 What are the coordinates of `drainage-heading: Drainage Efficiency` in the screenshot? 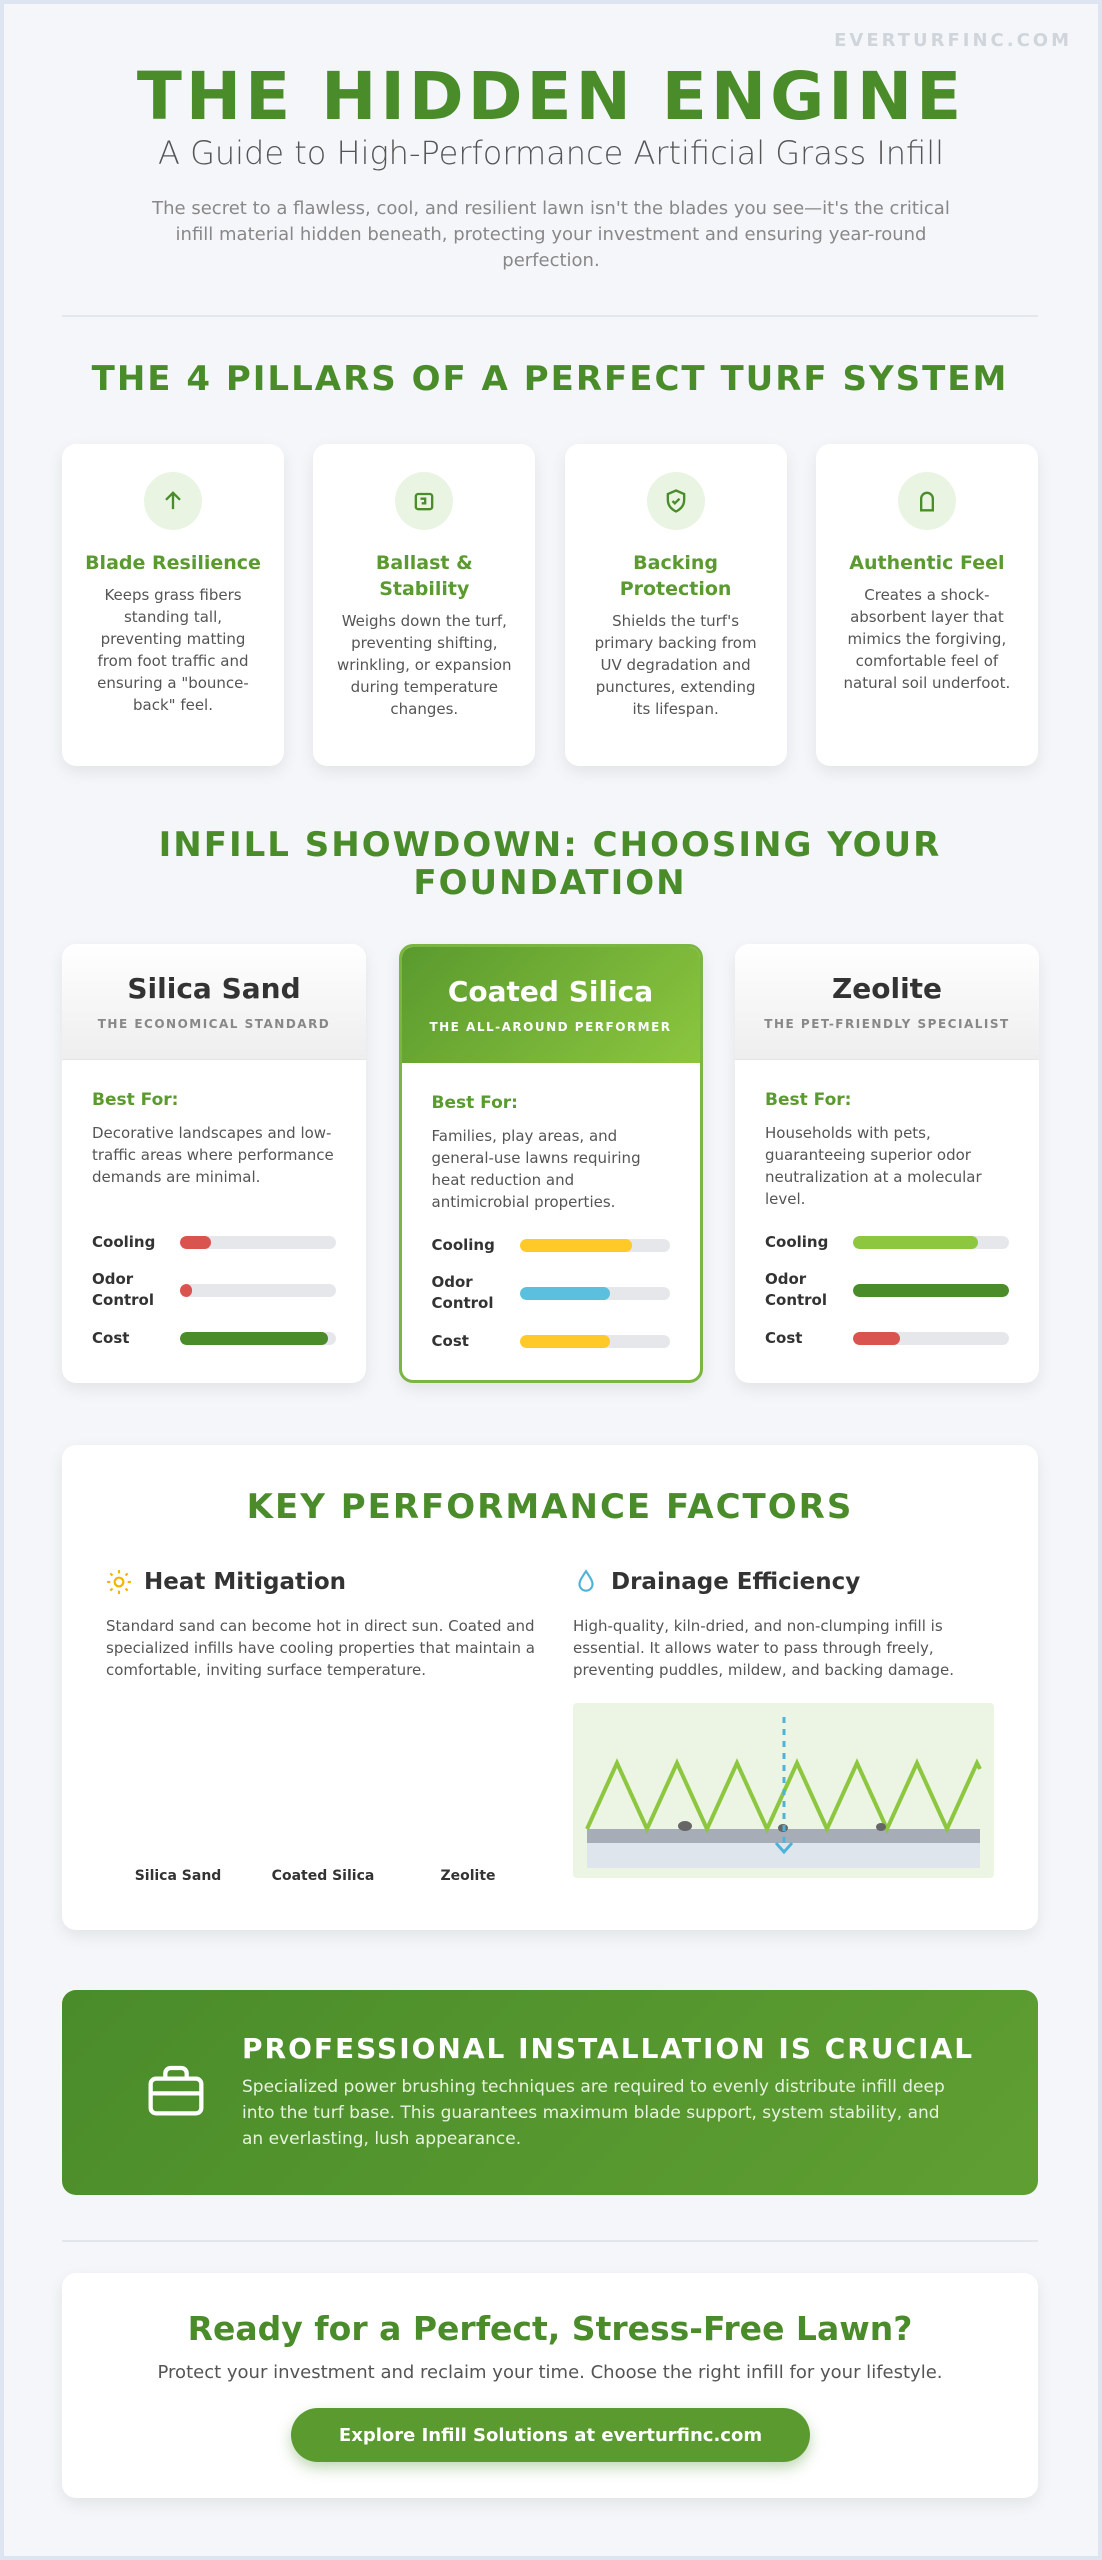 It's located at (784, 1582).